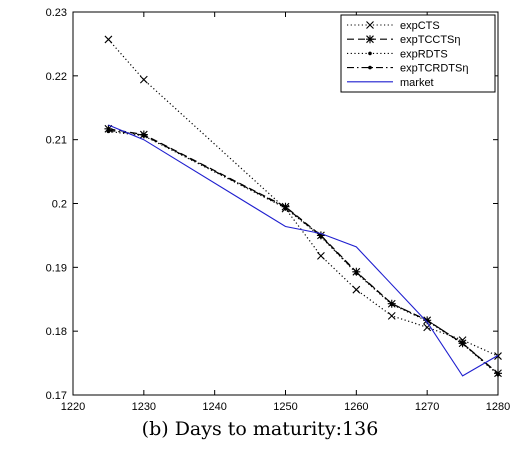  What do you see at coordinates (59, 205) in the screenshot?
I see `y-tick-label: 0.2` at bounding box center [59, 205].